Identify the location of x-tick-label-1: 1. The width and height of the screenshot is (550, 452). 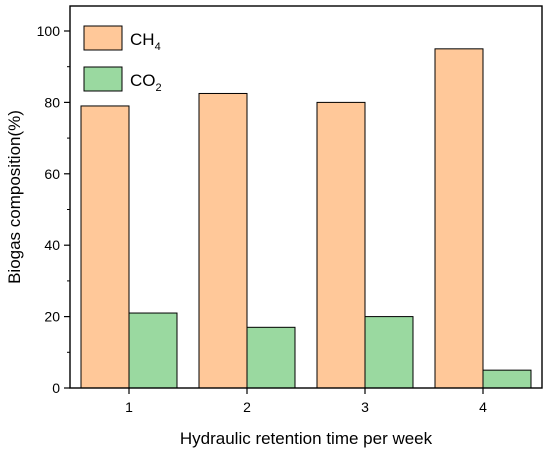
(129, 407).